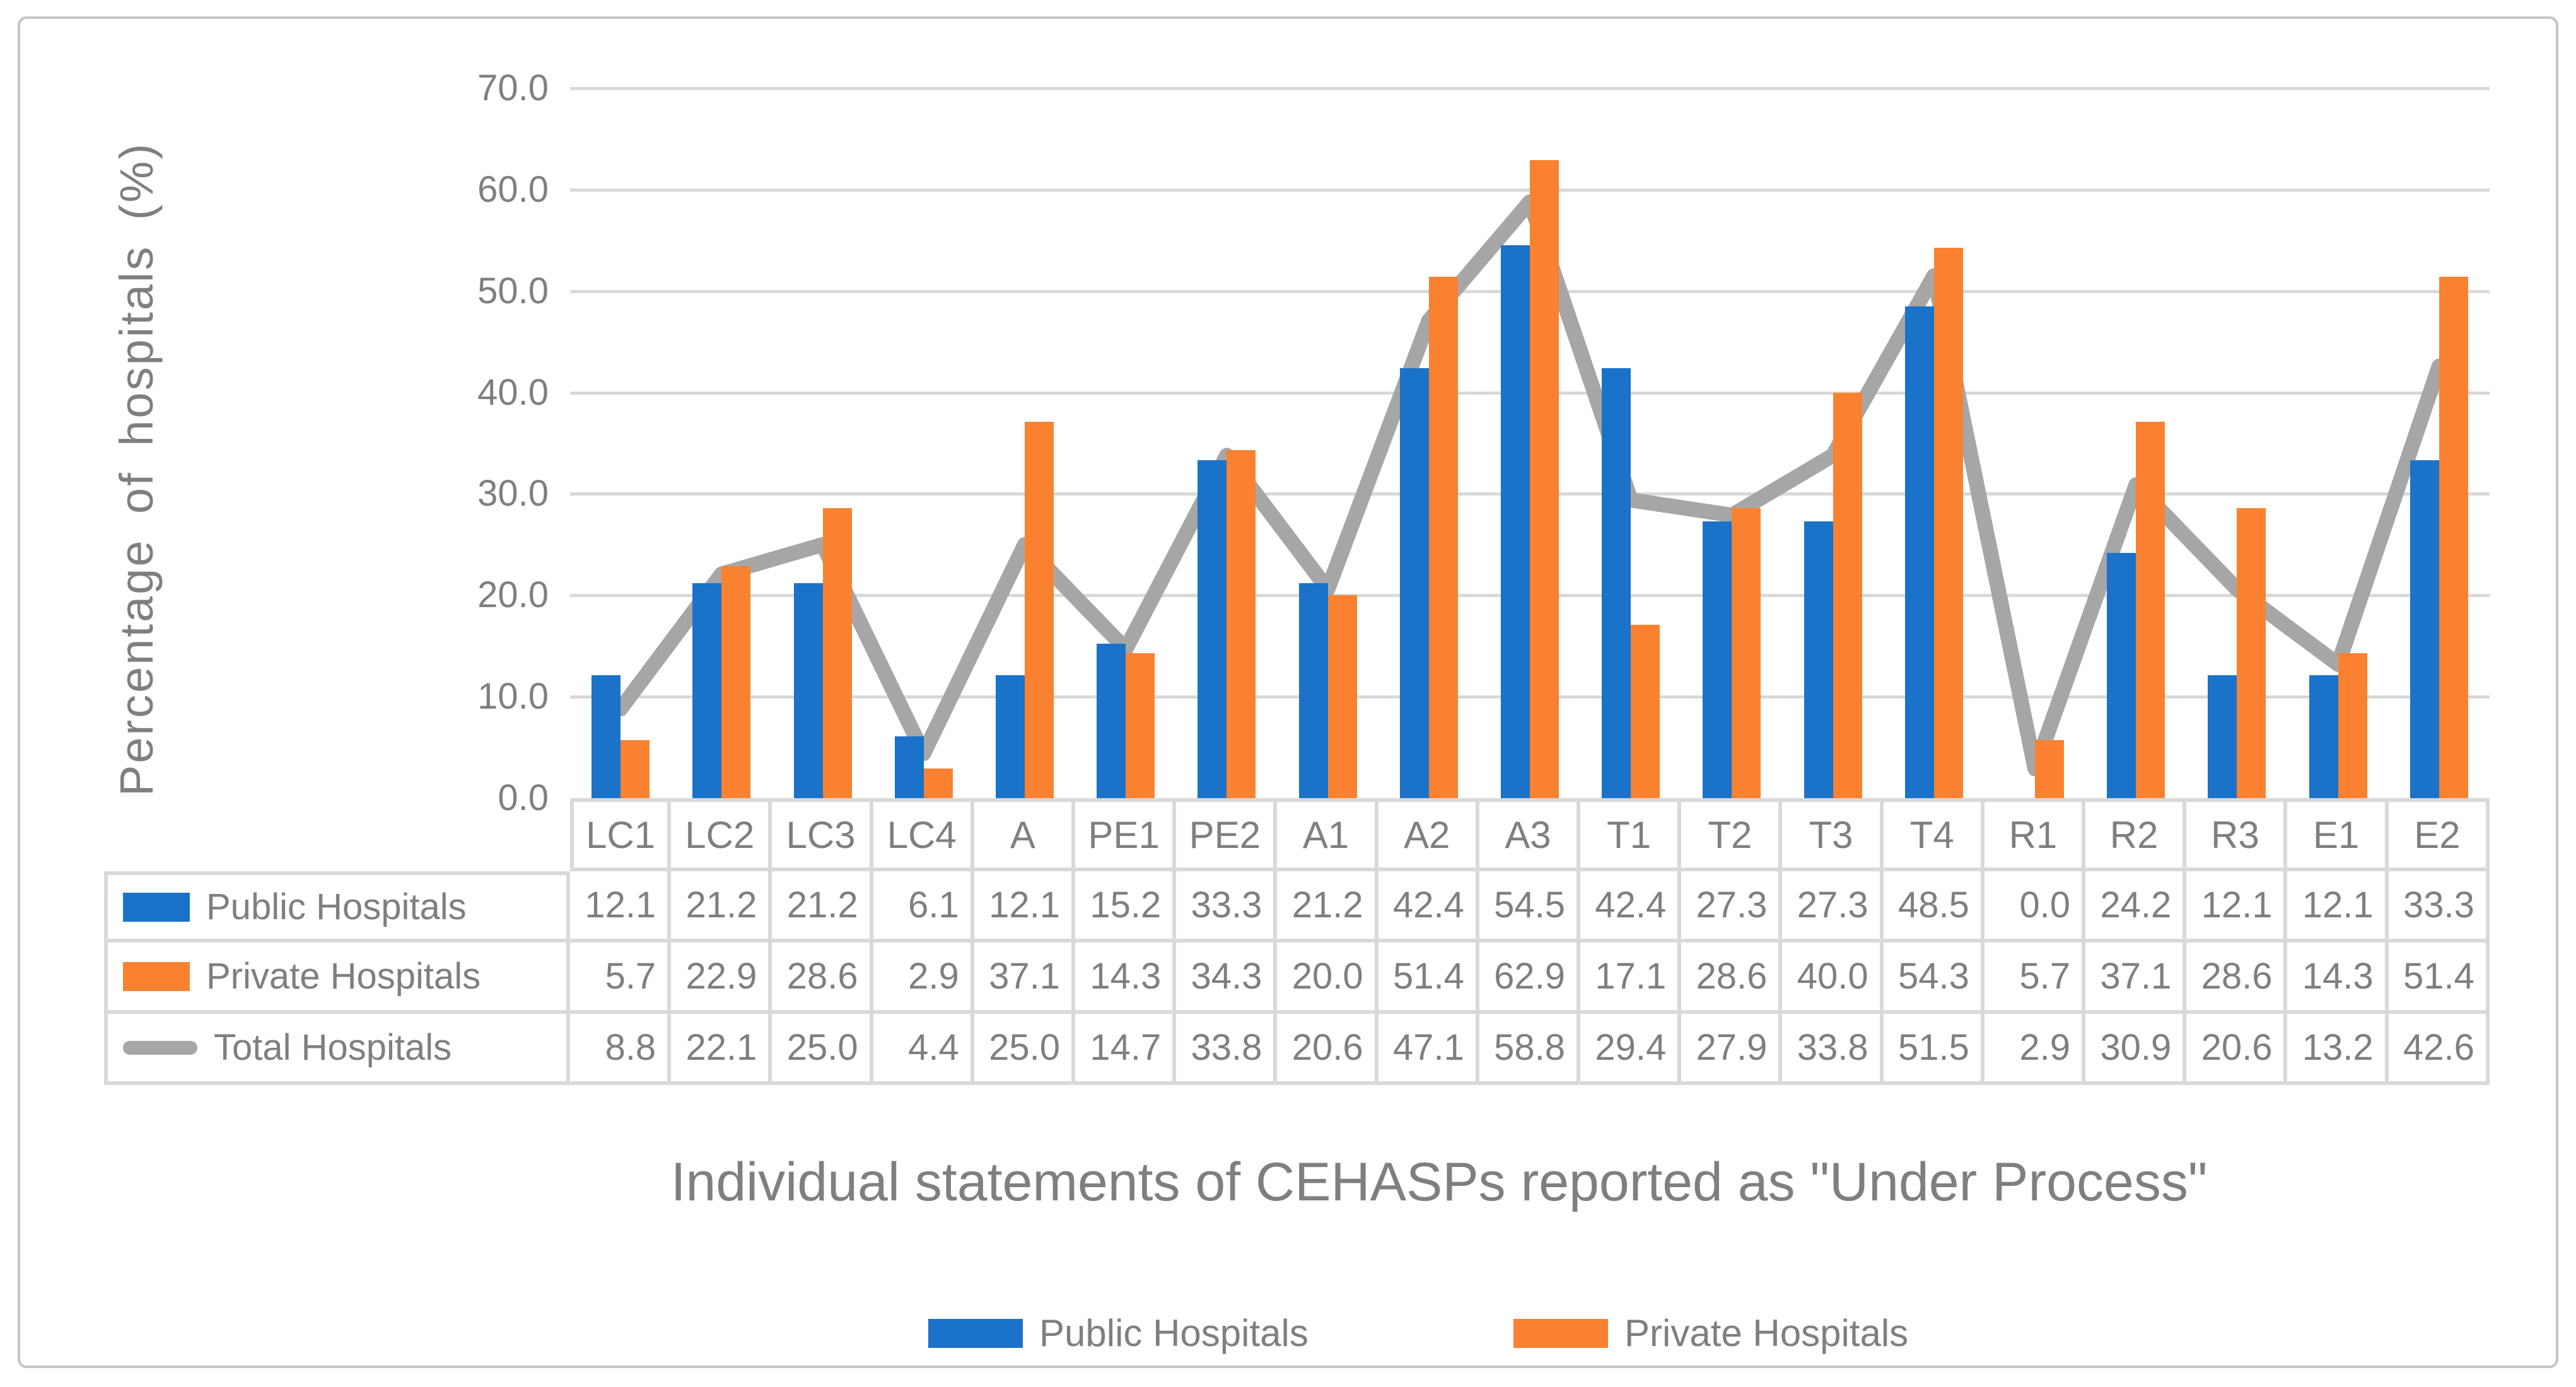 The width and height of the screenshot is (2576, 1387). Describe the element at coordinates (721, 834) in the screenshot. I see `category-header-LC2: LC2` at that location.